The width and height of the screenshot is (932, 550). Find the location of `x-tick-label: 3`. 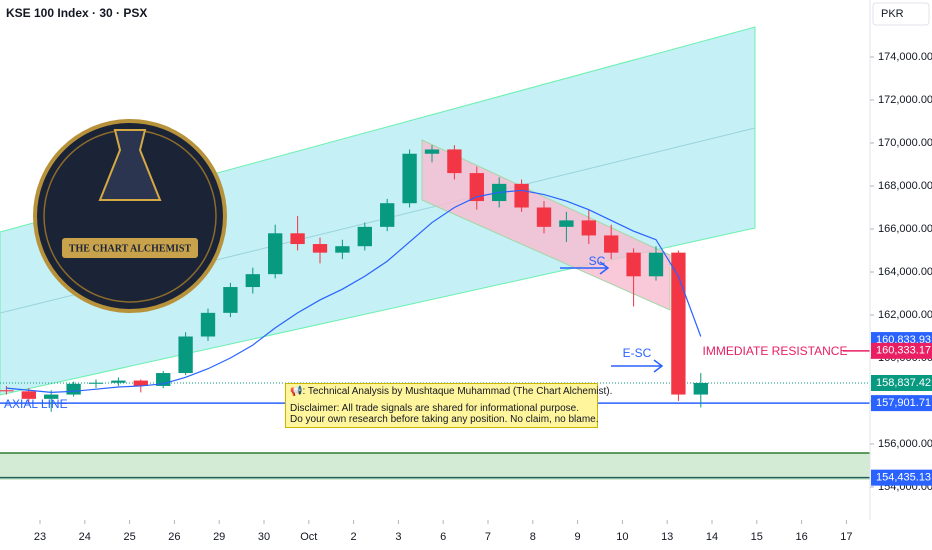

x-tick-label: 3 is located at coordinates (398, 537).